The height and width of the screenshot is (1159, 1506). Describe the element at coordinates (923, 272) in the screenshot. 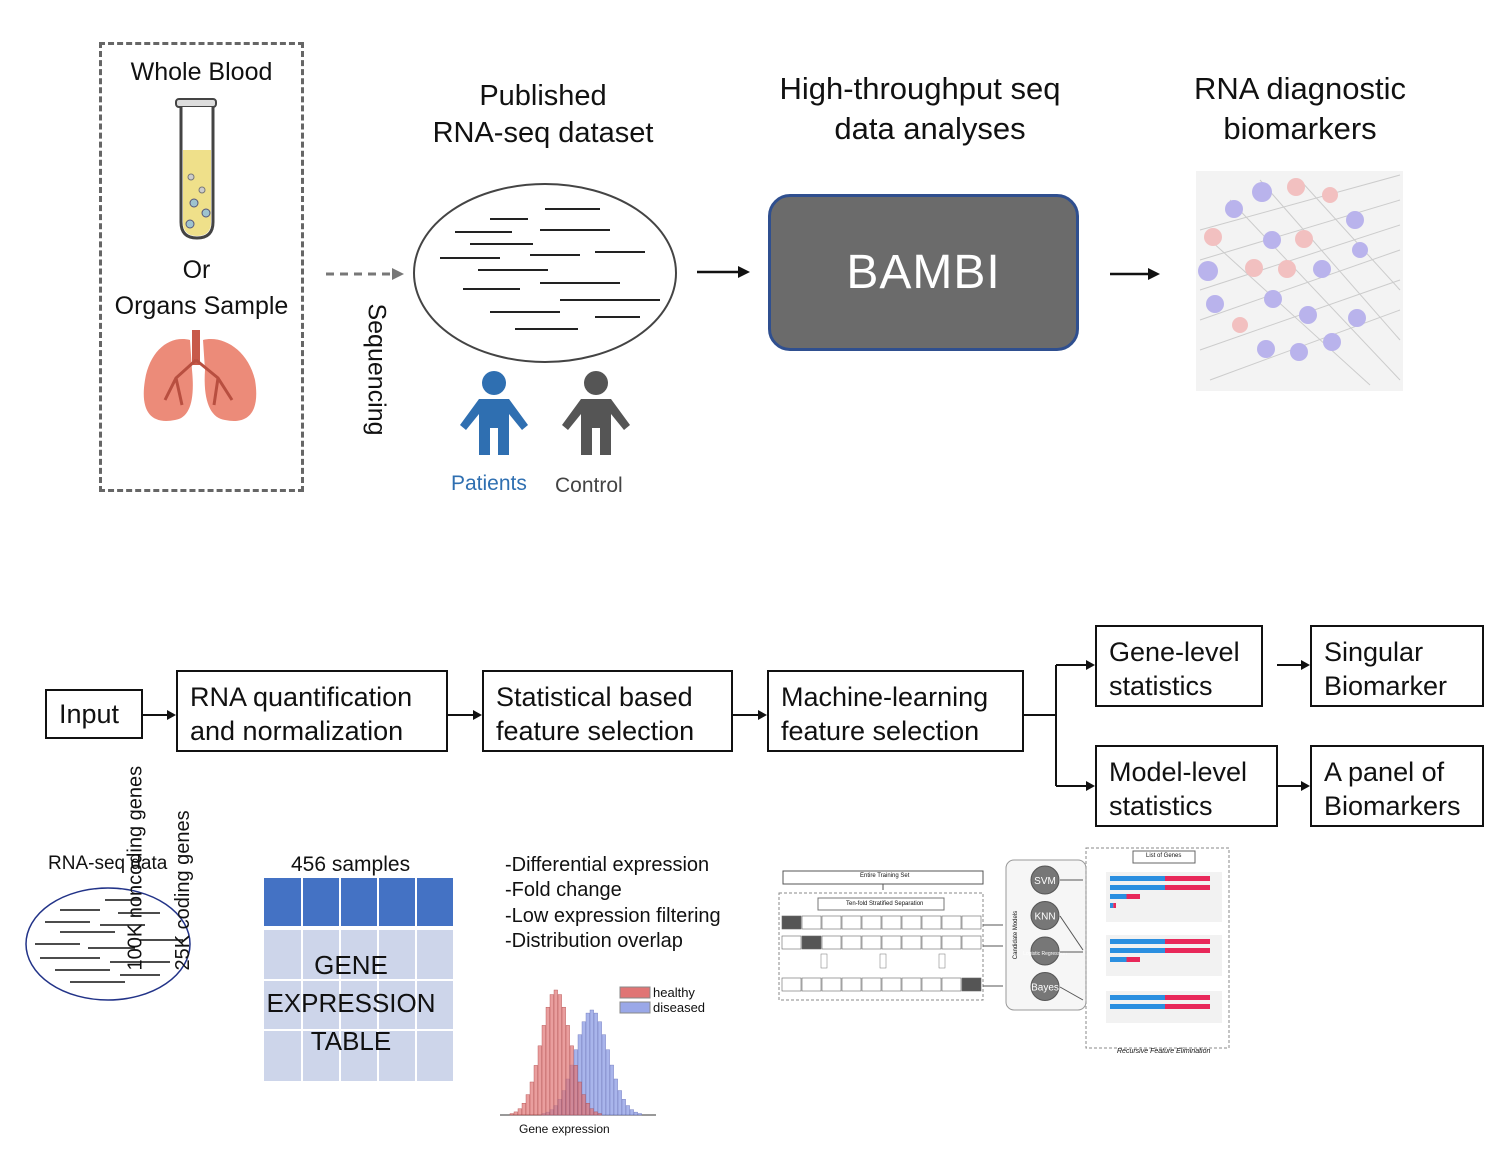

I see `bambi-label: BAMBI` at that location.